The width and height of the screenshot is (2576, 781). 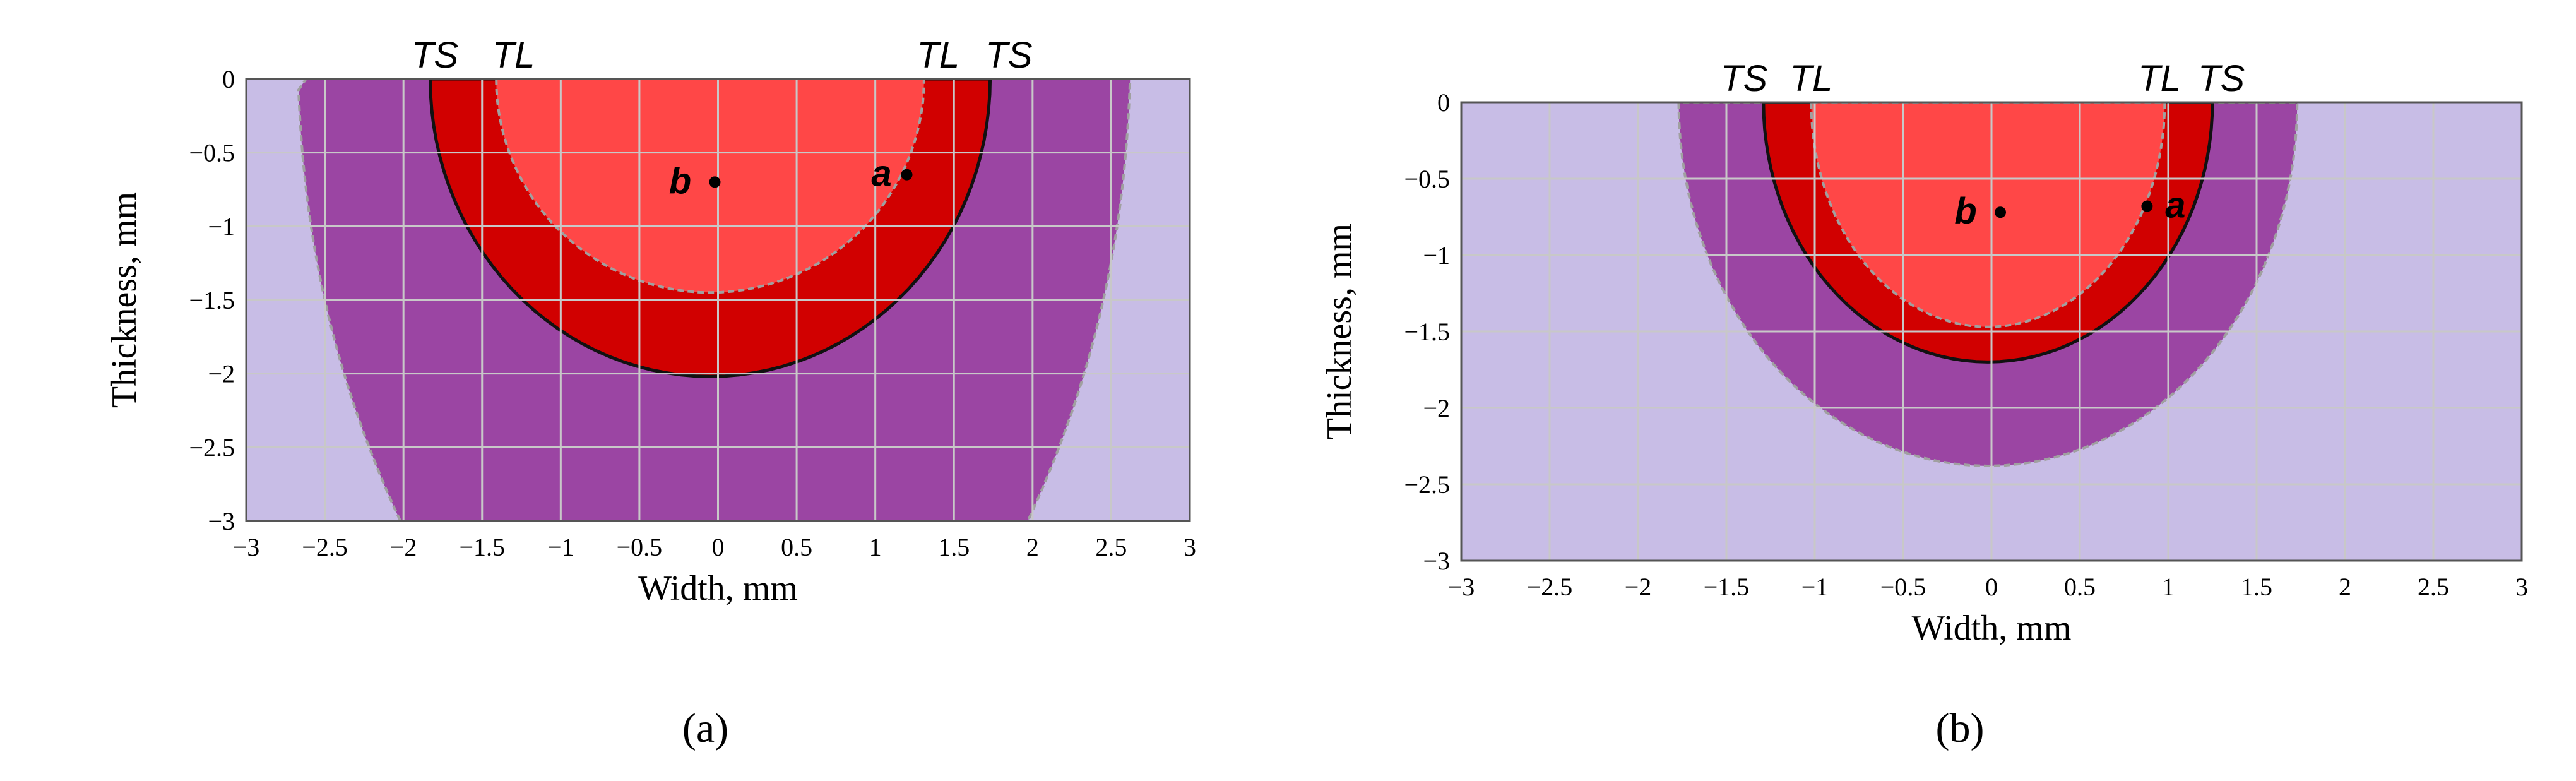 I want to click on panel-label: (a), so click(x=705, y=728).